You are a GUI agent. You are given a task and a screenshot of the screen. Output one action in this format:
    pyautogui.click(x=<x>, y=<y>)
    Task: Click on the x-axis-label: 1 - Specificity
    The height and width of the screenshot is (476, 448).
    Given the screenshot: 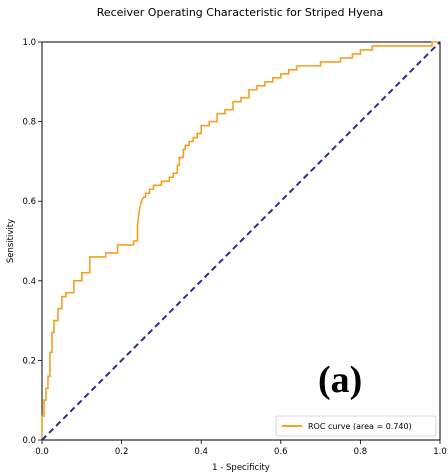 What is the action you would take?
    pyautogui.click(x=241, y=468)
    